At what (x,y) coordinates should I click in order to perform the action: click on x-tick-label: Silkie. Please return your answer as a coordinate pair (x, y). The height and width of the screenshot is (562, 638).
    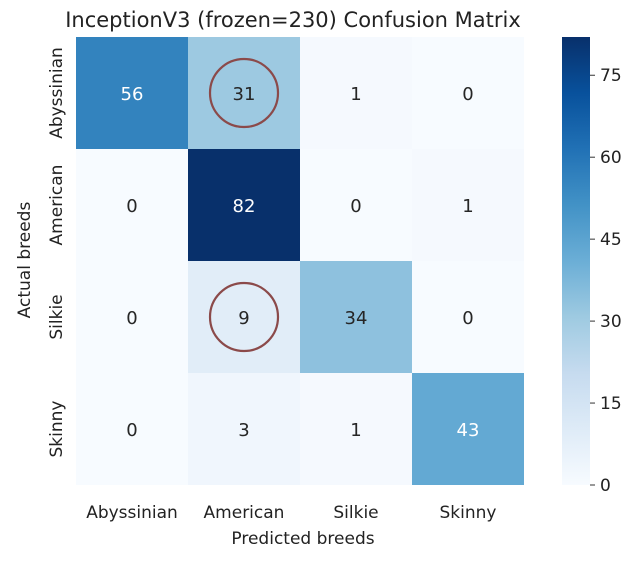
    Looking at the image, I should click on (355, 513).